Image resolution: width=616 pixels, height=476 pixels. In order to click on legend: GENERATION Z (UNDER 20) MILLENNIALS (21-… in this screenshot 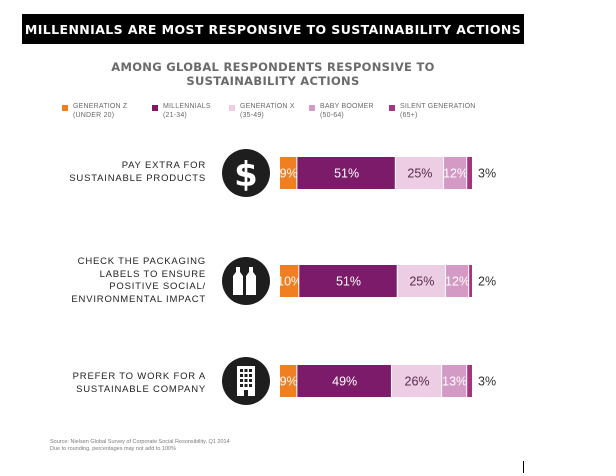, I will do `click(302, 116)`.